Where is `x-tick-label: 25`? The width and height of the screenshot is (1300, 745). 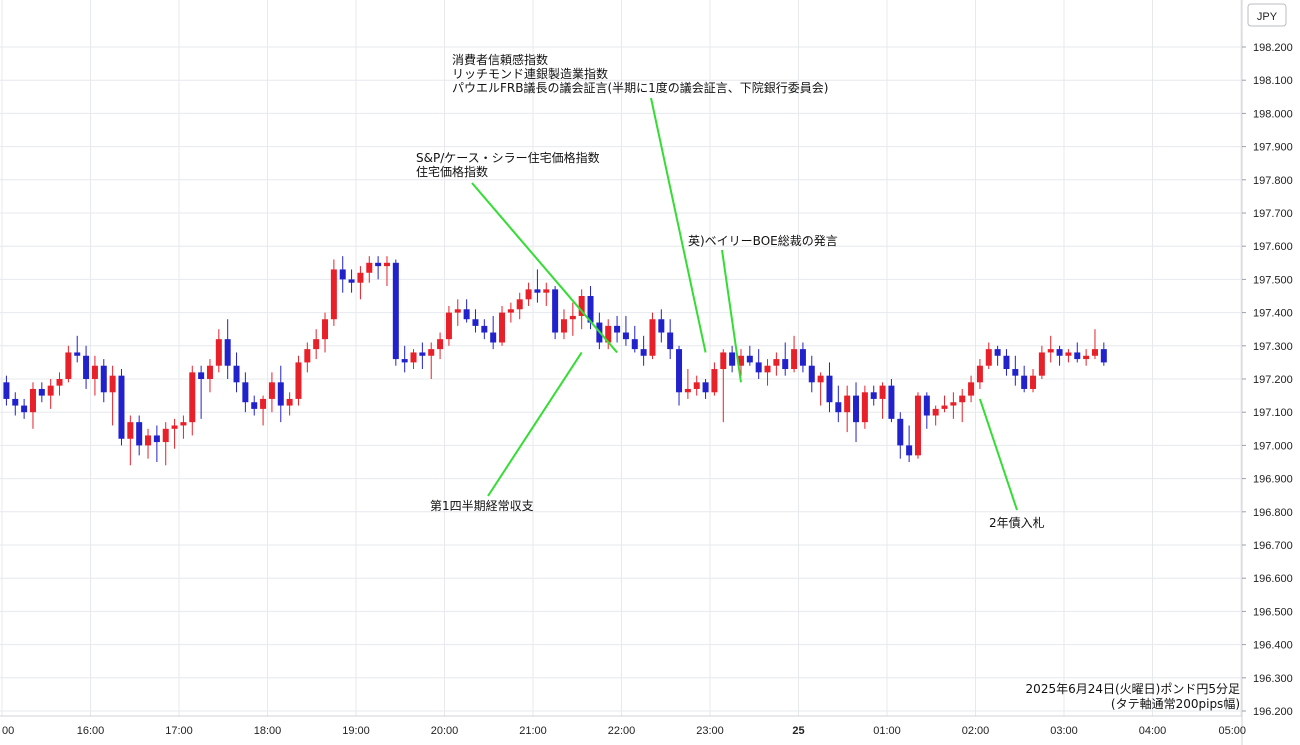 x-tick-label: 25 is located at coordinates (798, 731).